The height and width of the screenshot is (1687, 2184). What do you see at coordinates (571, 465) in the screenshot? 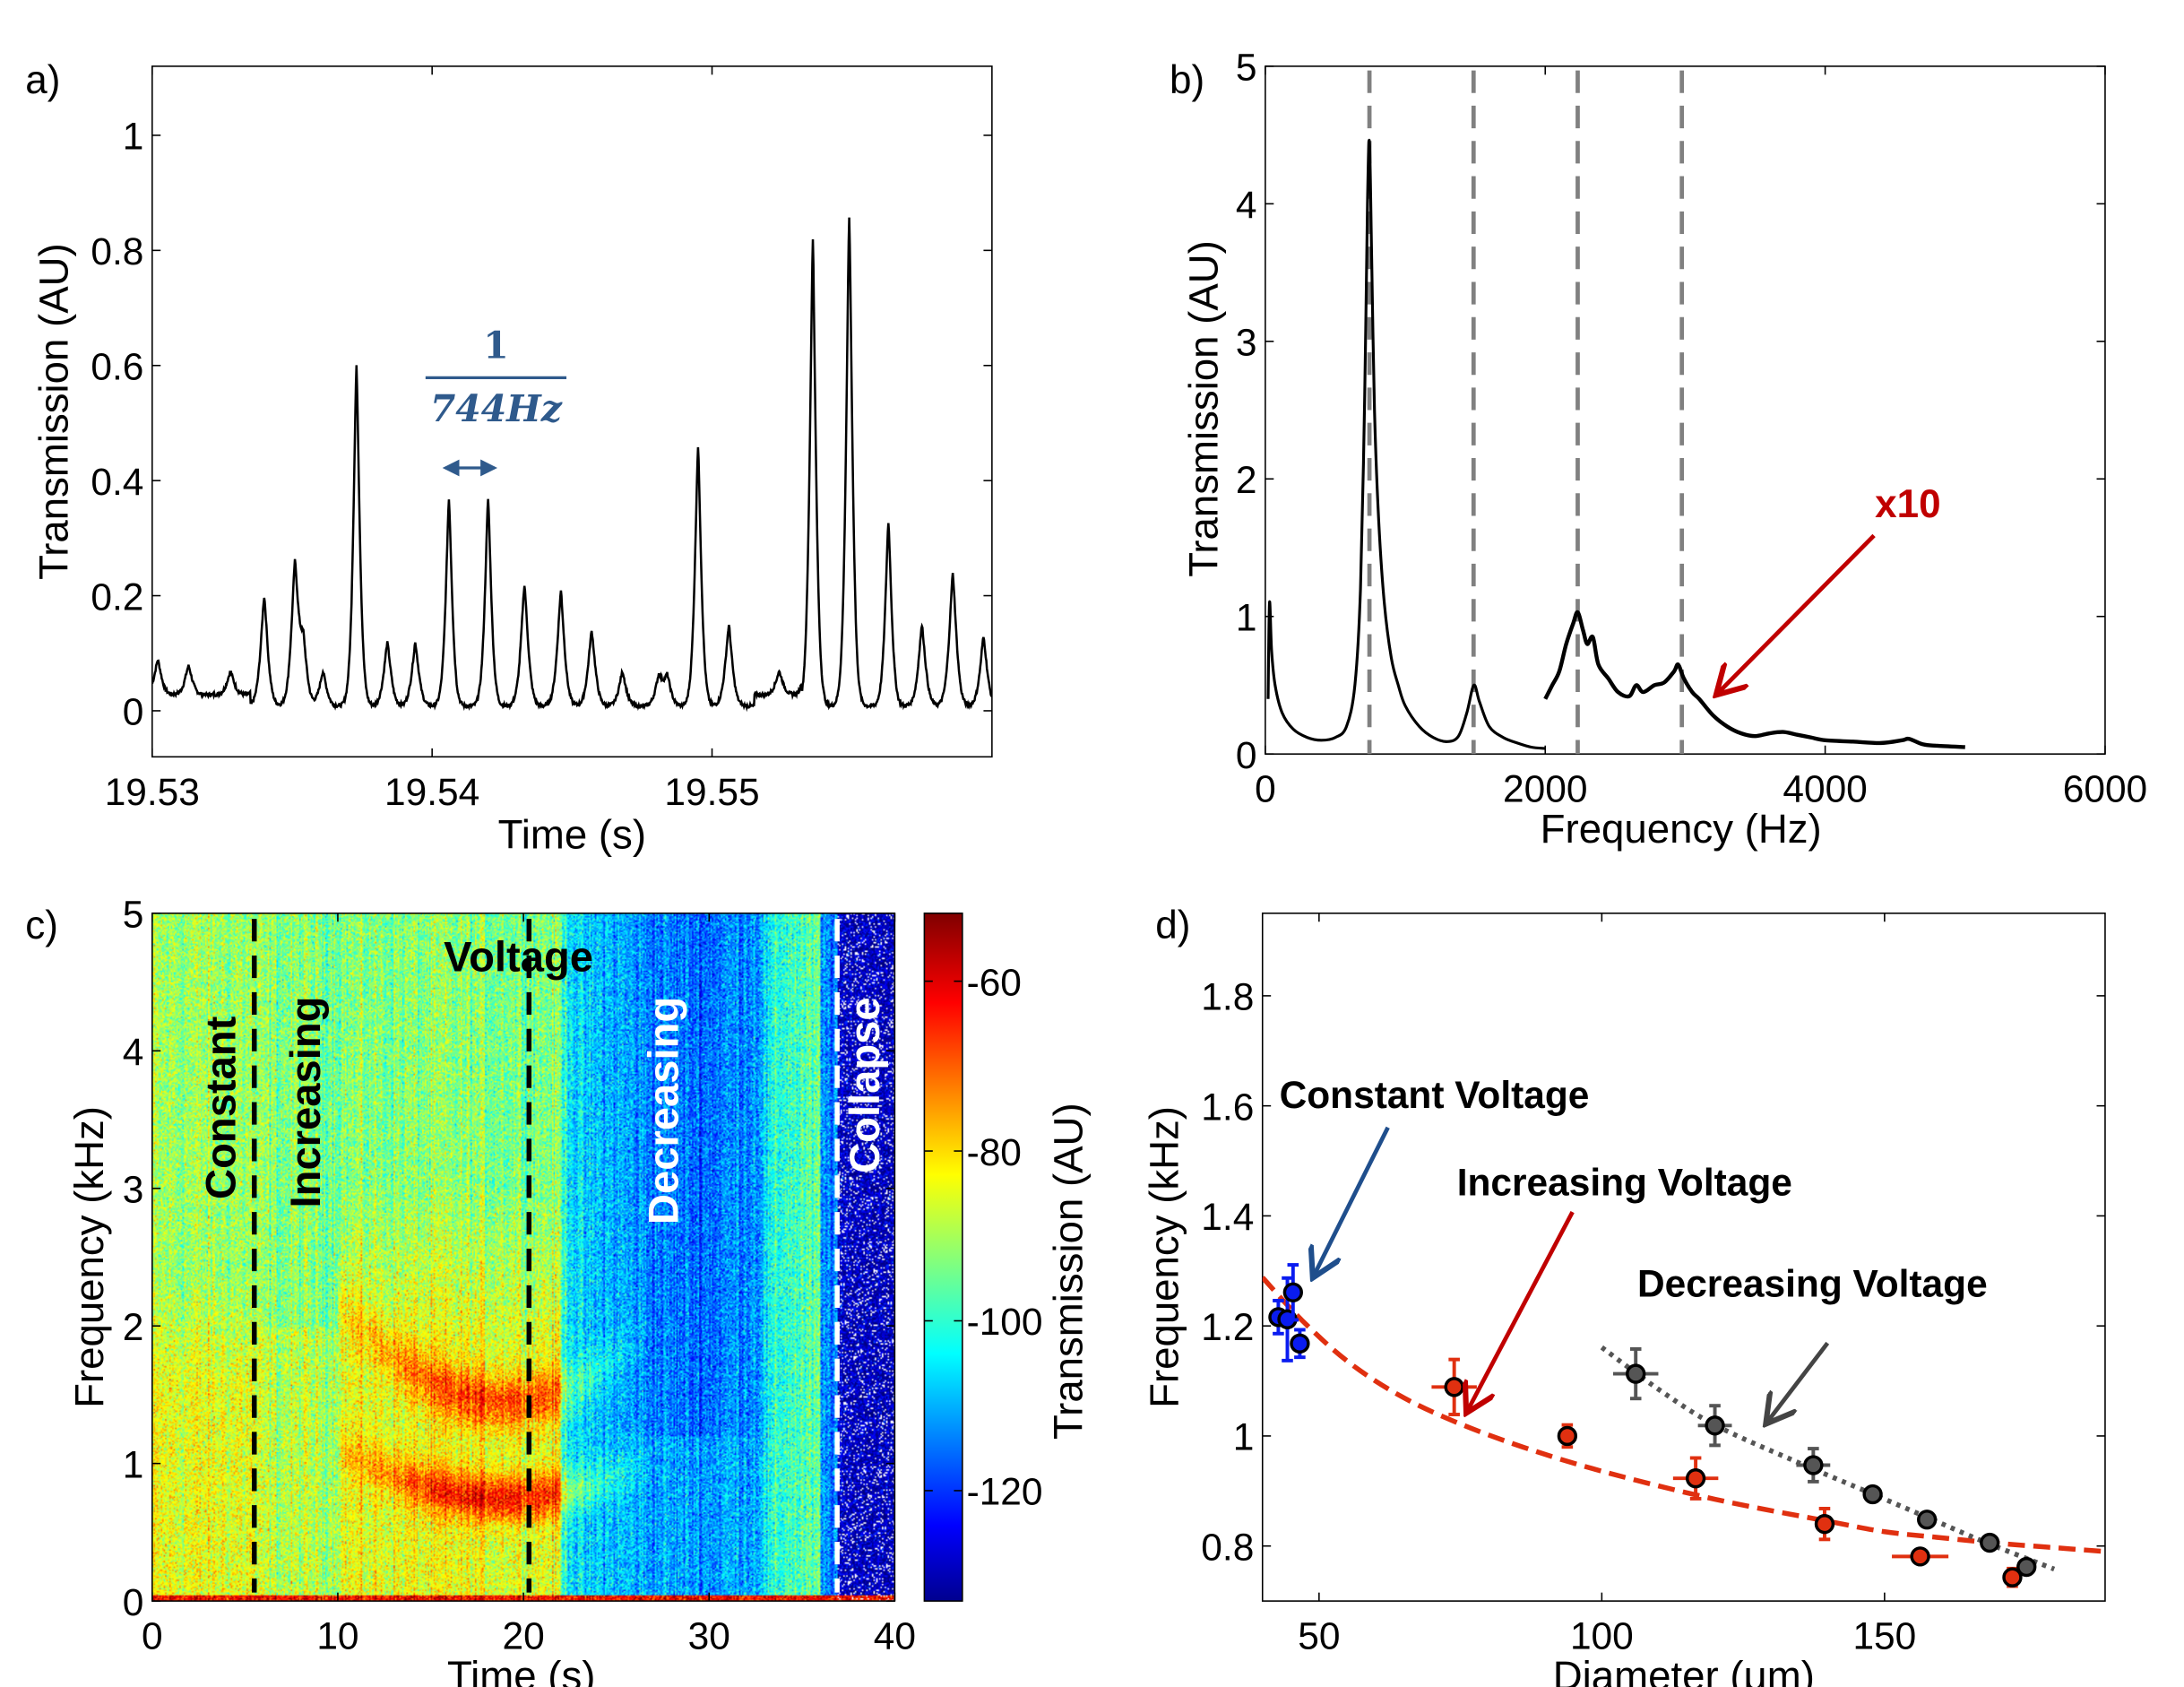
I see `transmission-trace` at bounding box center [571, 465].